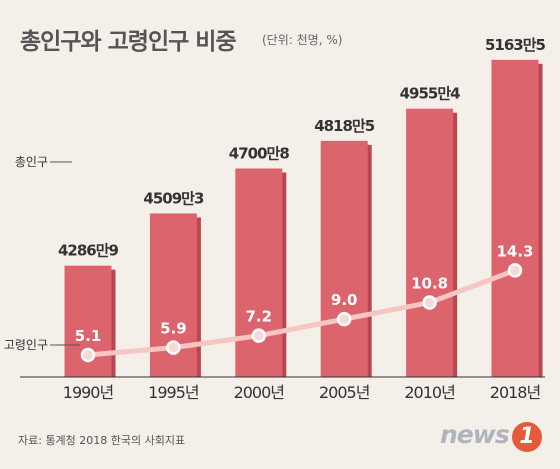 This screenshot has width=560, height=469. Describe the element at coordinates (173, 392) in the screenshot. I see `x-tick-label: 1995년` at that location.